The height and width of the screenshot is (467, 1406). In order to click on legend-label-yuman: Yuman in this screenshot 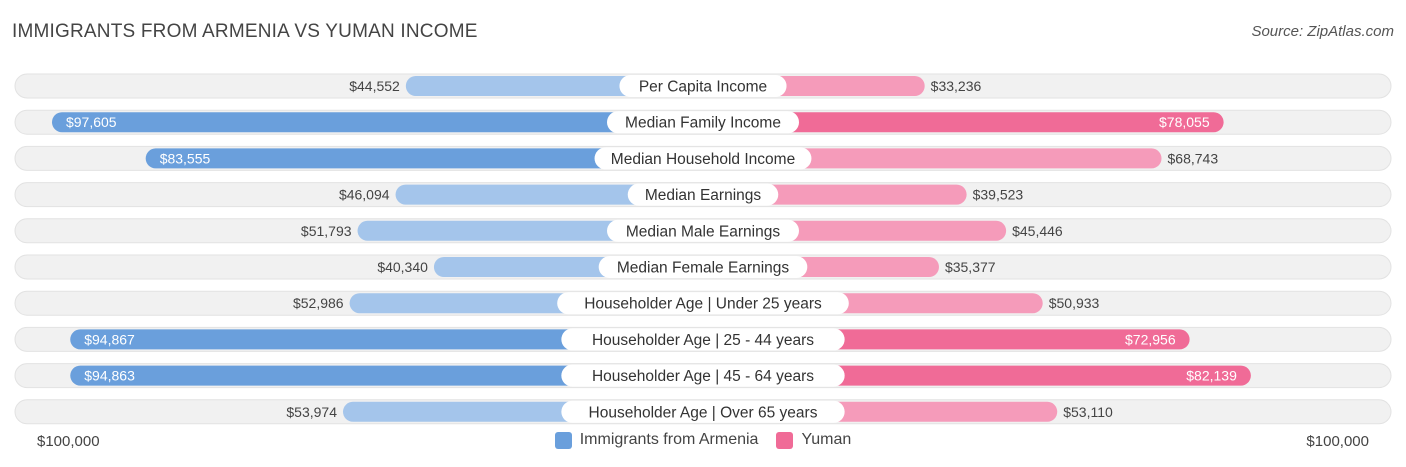, I will do `click(826, 439)`.